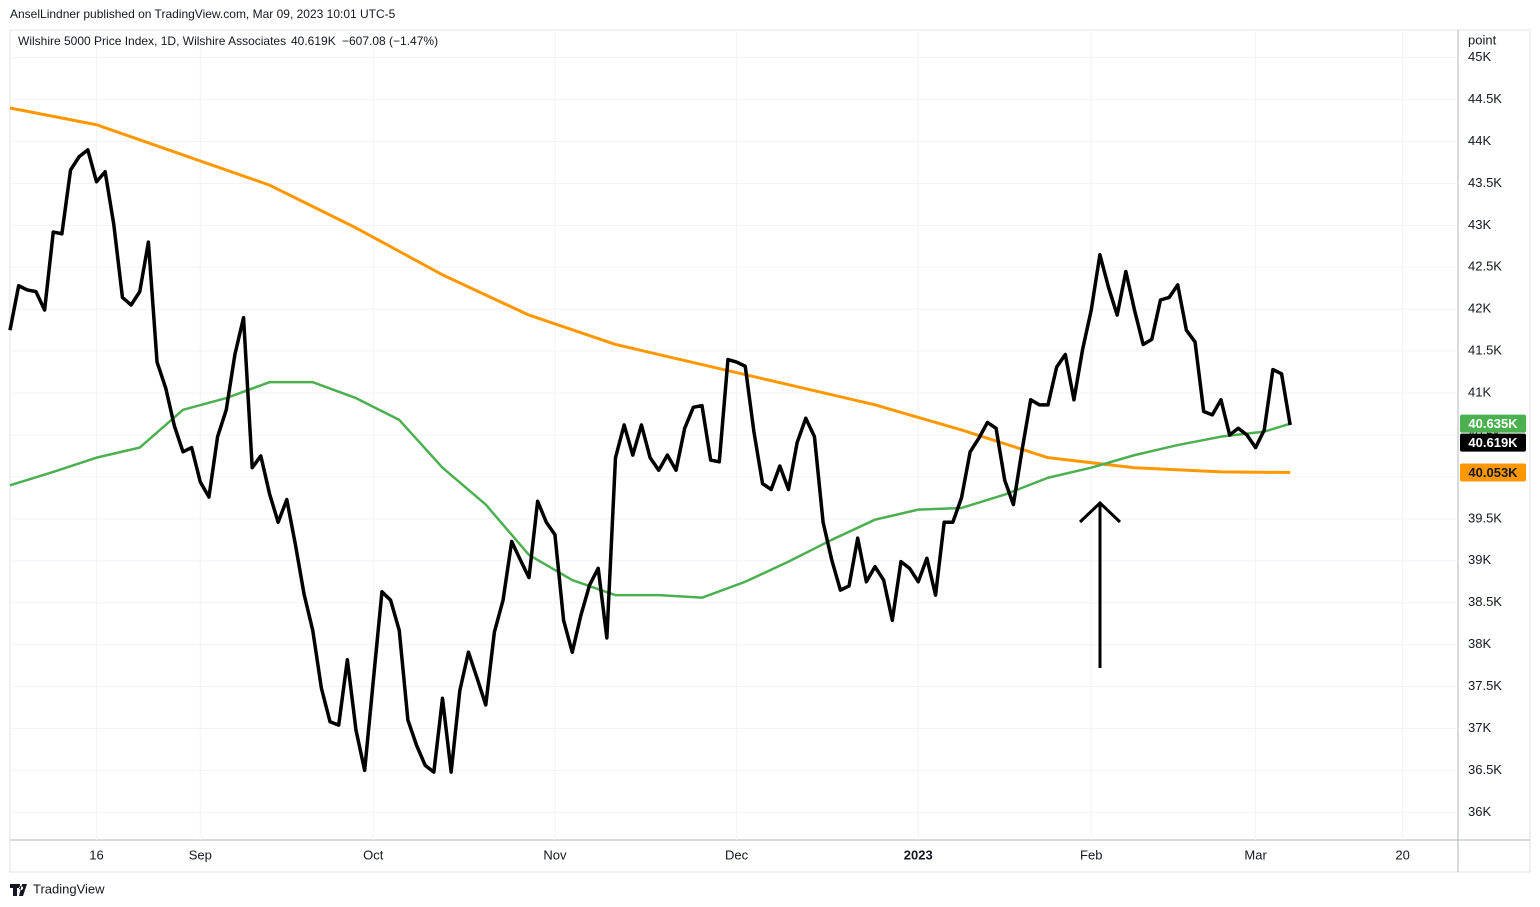 Image resolution: width=1540 pixels, height=907 pixels. What do you see at coordinates (1485, 601) in the screenshot?
I see `y-tick-label: 38.5K` at bounding box center [1485, 601].